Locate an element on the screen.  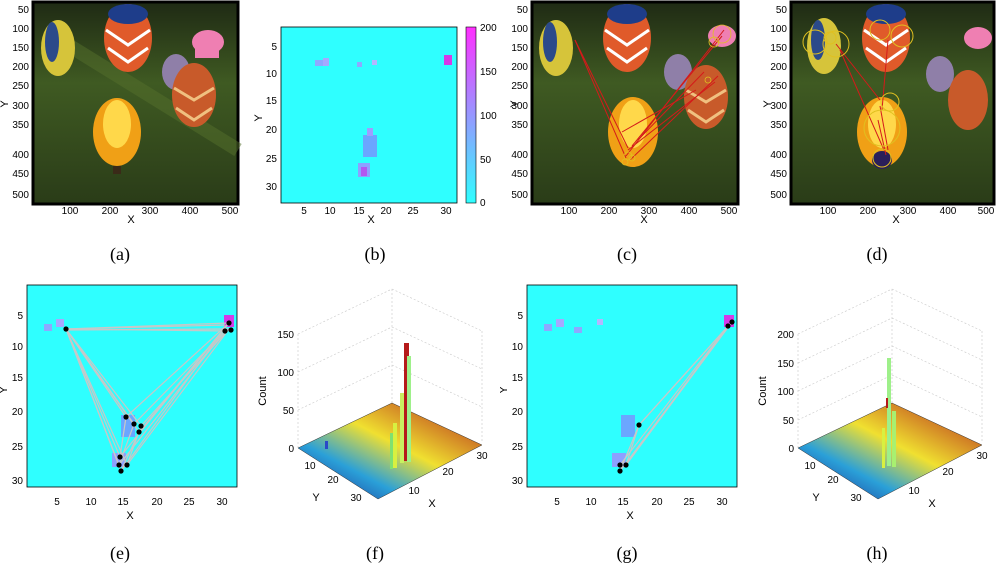
colorbar is located at coordinates (471, 115).